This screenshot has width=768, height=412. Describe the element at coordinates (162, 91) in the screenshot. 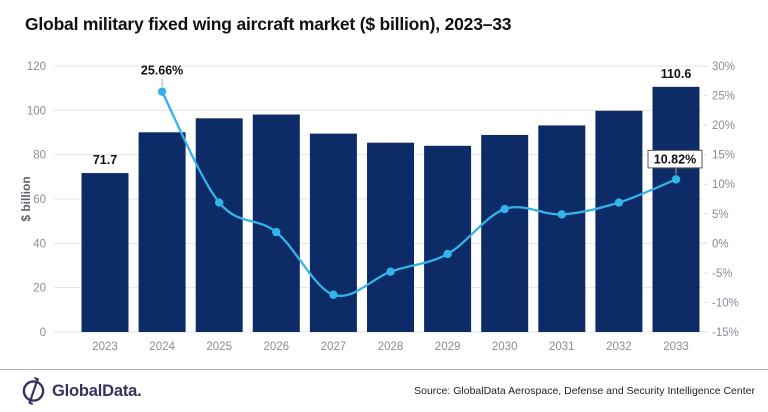

I see `line-point-2024` at that location.